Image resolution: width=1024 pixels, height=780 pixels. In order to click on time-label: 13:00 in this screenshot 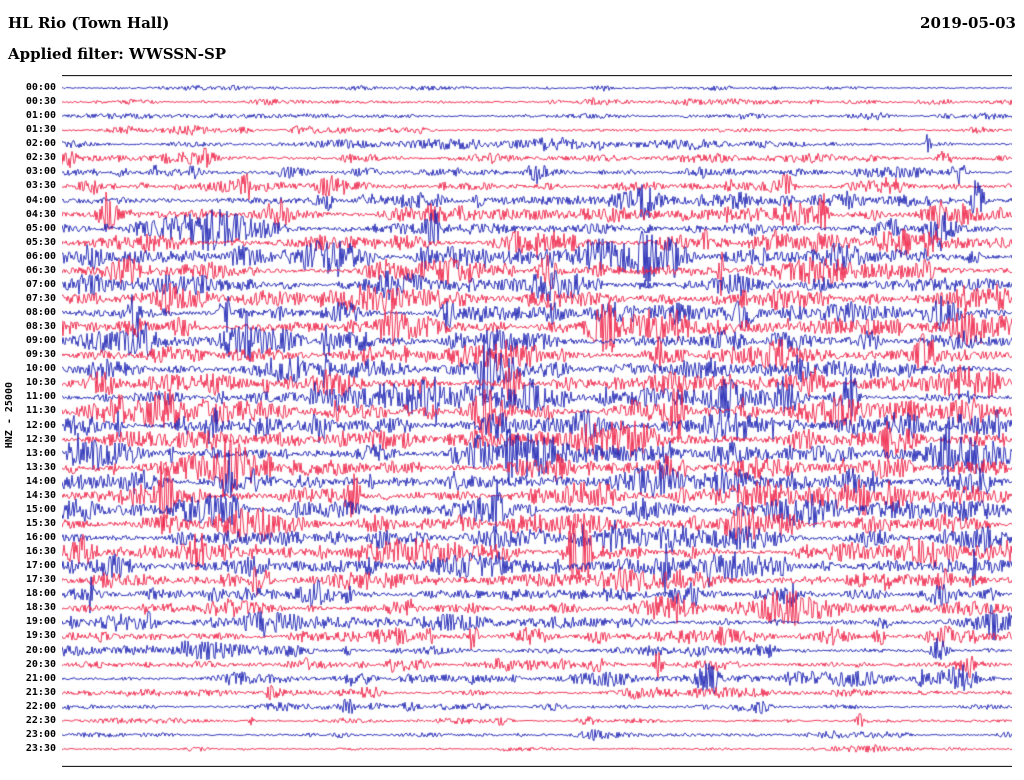, I will do `click(40, 453)`.